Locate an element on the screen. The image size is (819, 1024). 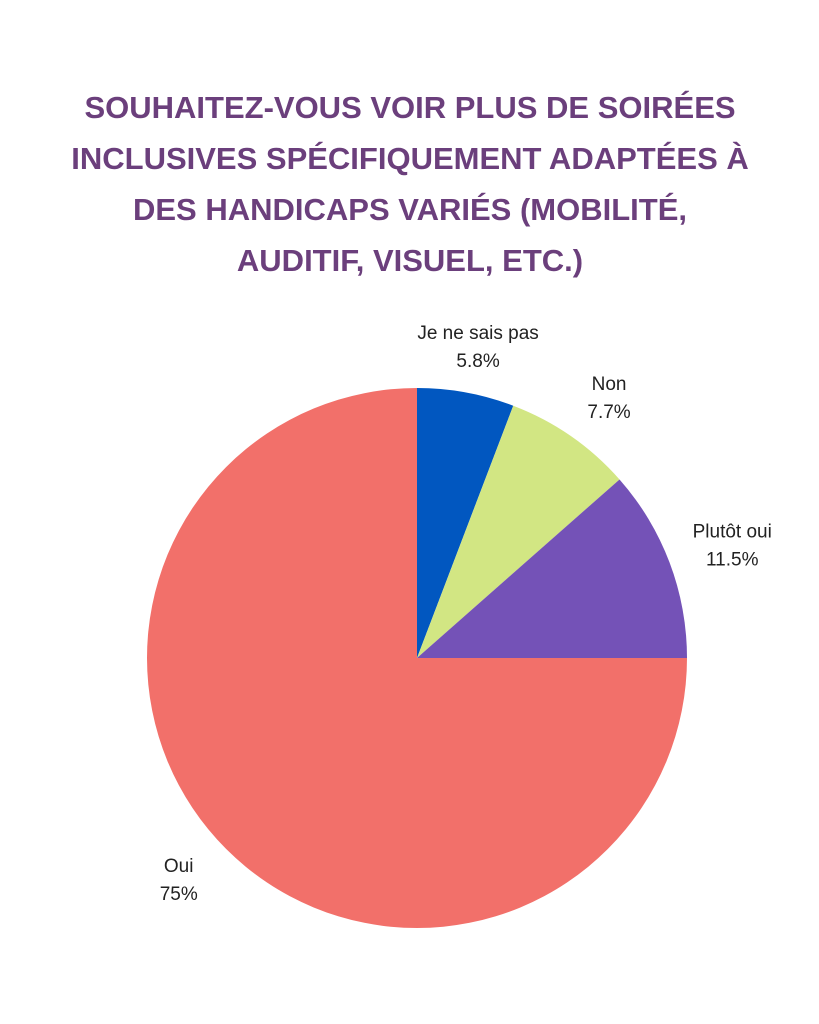
slice-value-label: 7.7% is located at coordinates (608, 412).